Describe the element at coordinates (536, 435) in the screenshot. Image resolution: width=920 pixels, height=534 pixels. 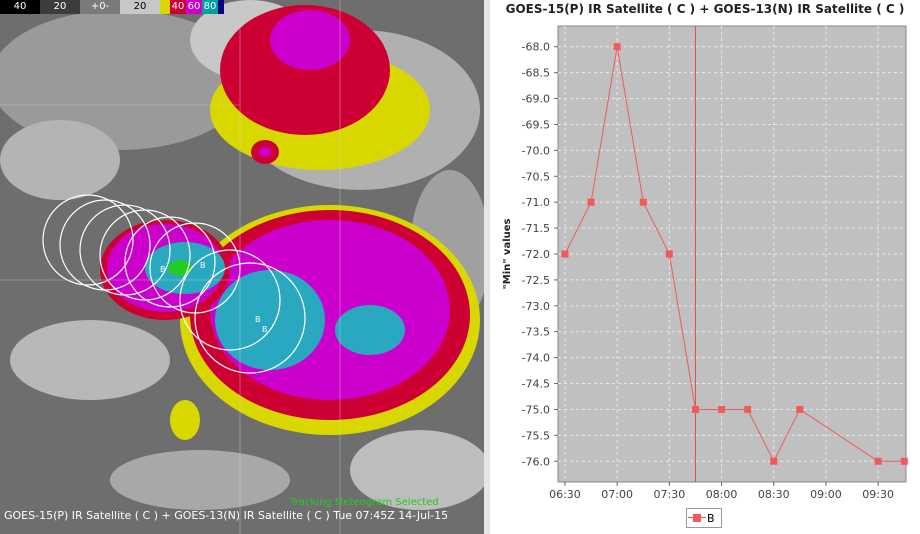
I see `y-tick-label: -75.5` at that location.